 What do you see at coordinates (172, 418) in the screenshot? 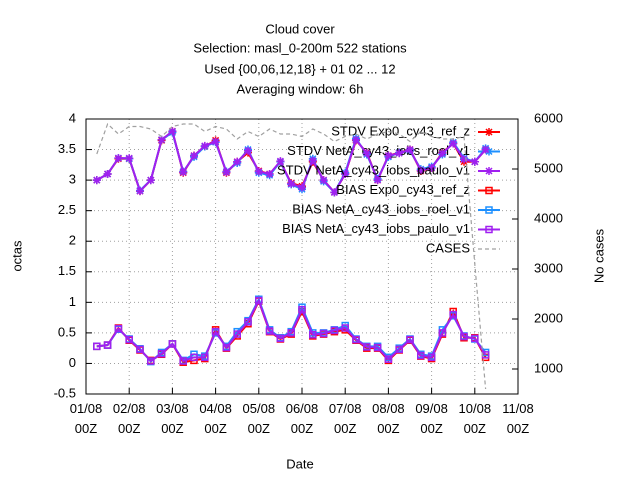
I see `x-tick-label: 03/08 00Z` at bounding box center [172, 418].